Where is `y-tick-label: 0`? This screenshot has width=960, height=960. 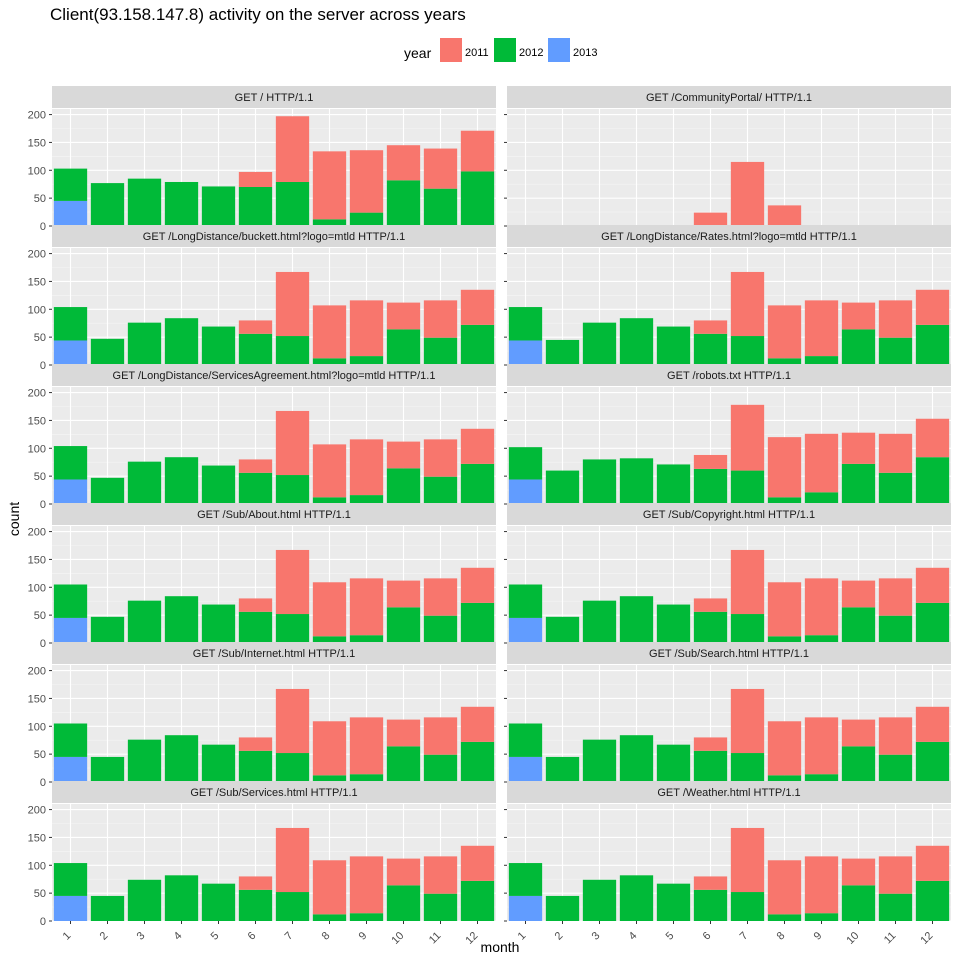 y-tick-label: 0 is located at coordinates (43, 227).